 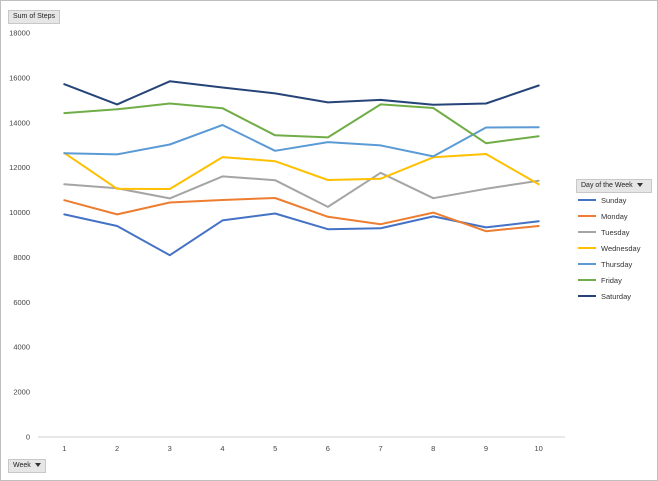 I want to click on legend-item-sunday: Sunday, so click(x=614, y=200).